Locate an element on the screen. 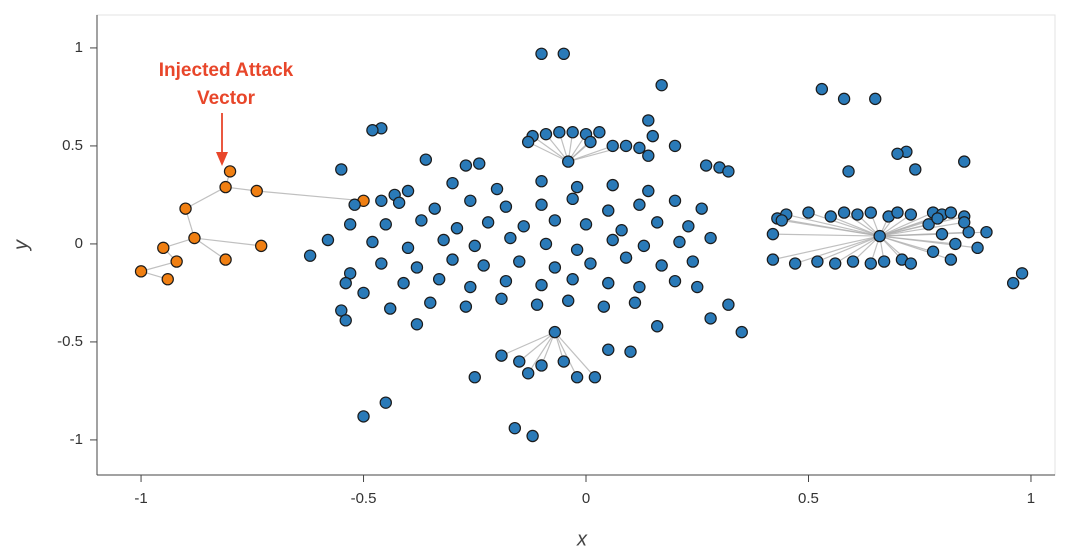  annotation-text: Injected Attack is located at coordinates (226, 70).